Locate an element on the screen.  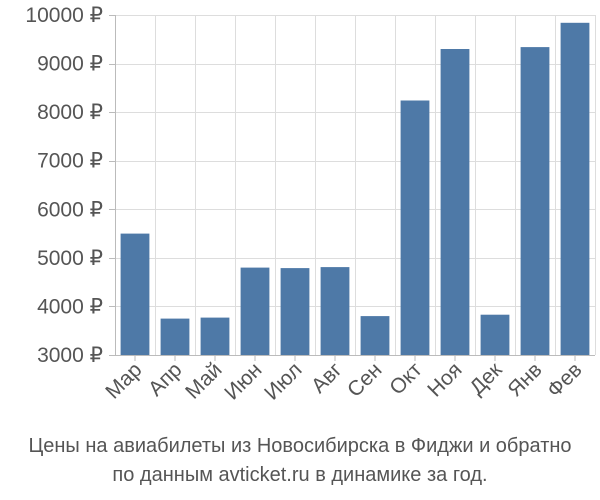
x-tick-label: Апр is located at coordinates (165, 379).